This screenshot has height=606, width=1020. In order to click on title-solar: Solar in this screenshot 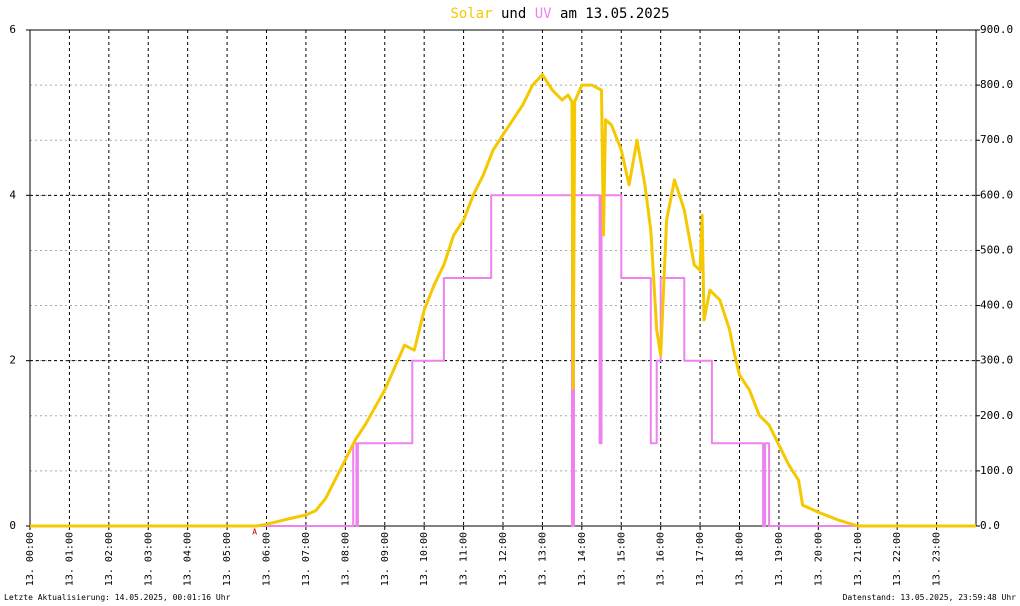, I will do `click(471, 14)`.